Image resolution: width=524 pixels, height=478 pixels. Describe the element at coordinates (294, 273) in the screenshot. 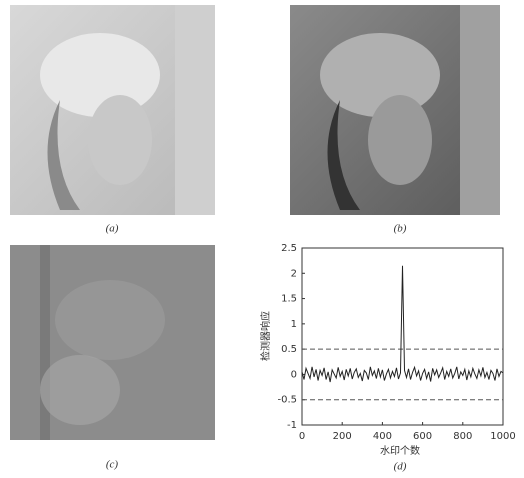

I see `y-tick-label: 2` at that location.